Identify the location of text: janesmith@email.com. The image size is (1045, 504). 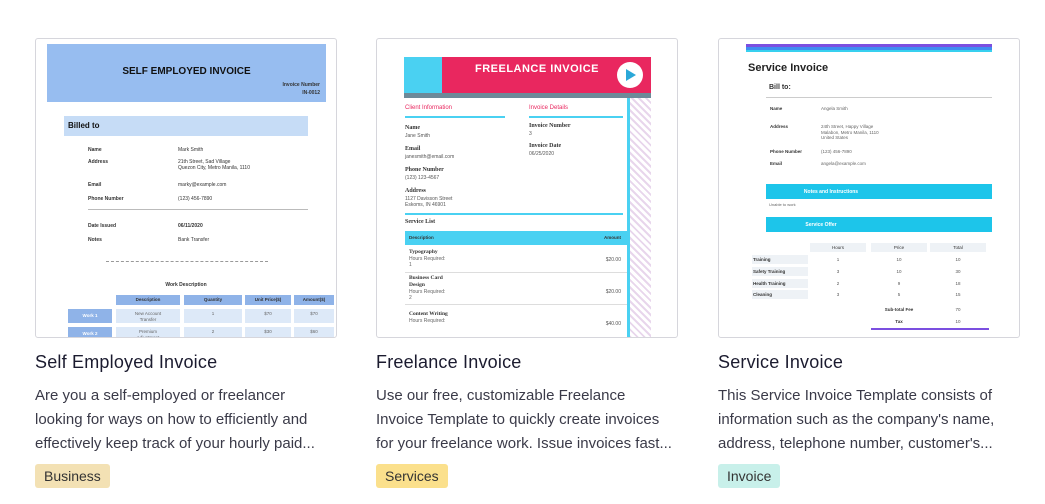
(430, 157).